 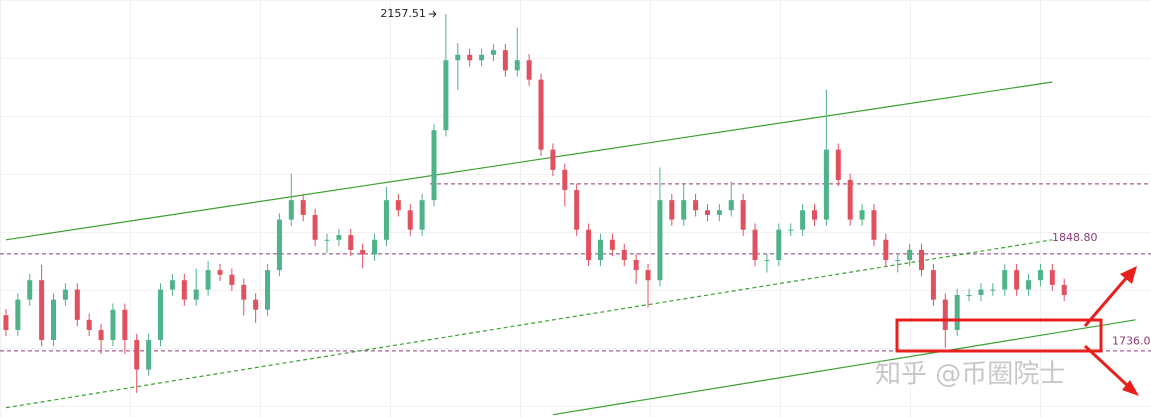 I want to click on target-label: 1736.0, so click(x=1131, y=341).